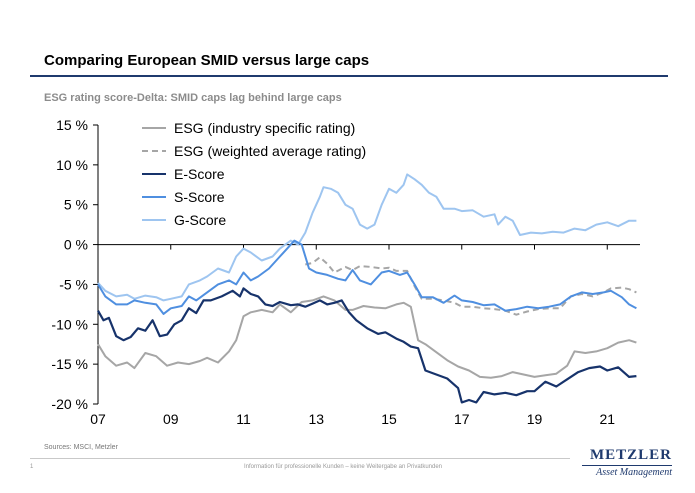 The width and height of the screenshot is (695, 493). Describe the element at coordinates (199, 174) in the screenshot. I see `legend-label: E-Score` at that location.